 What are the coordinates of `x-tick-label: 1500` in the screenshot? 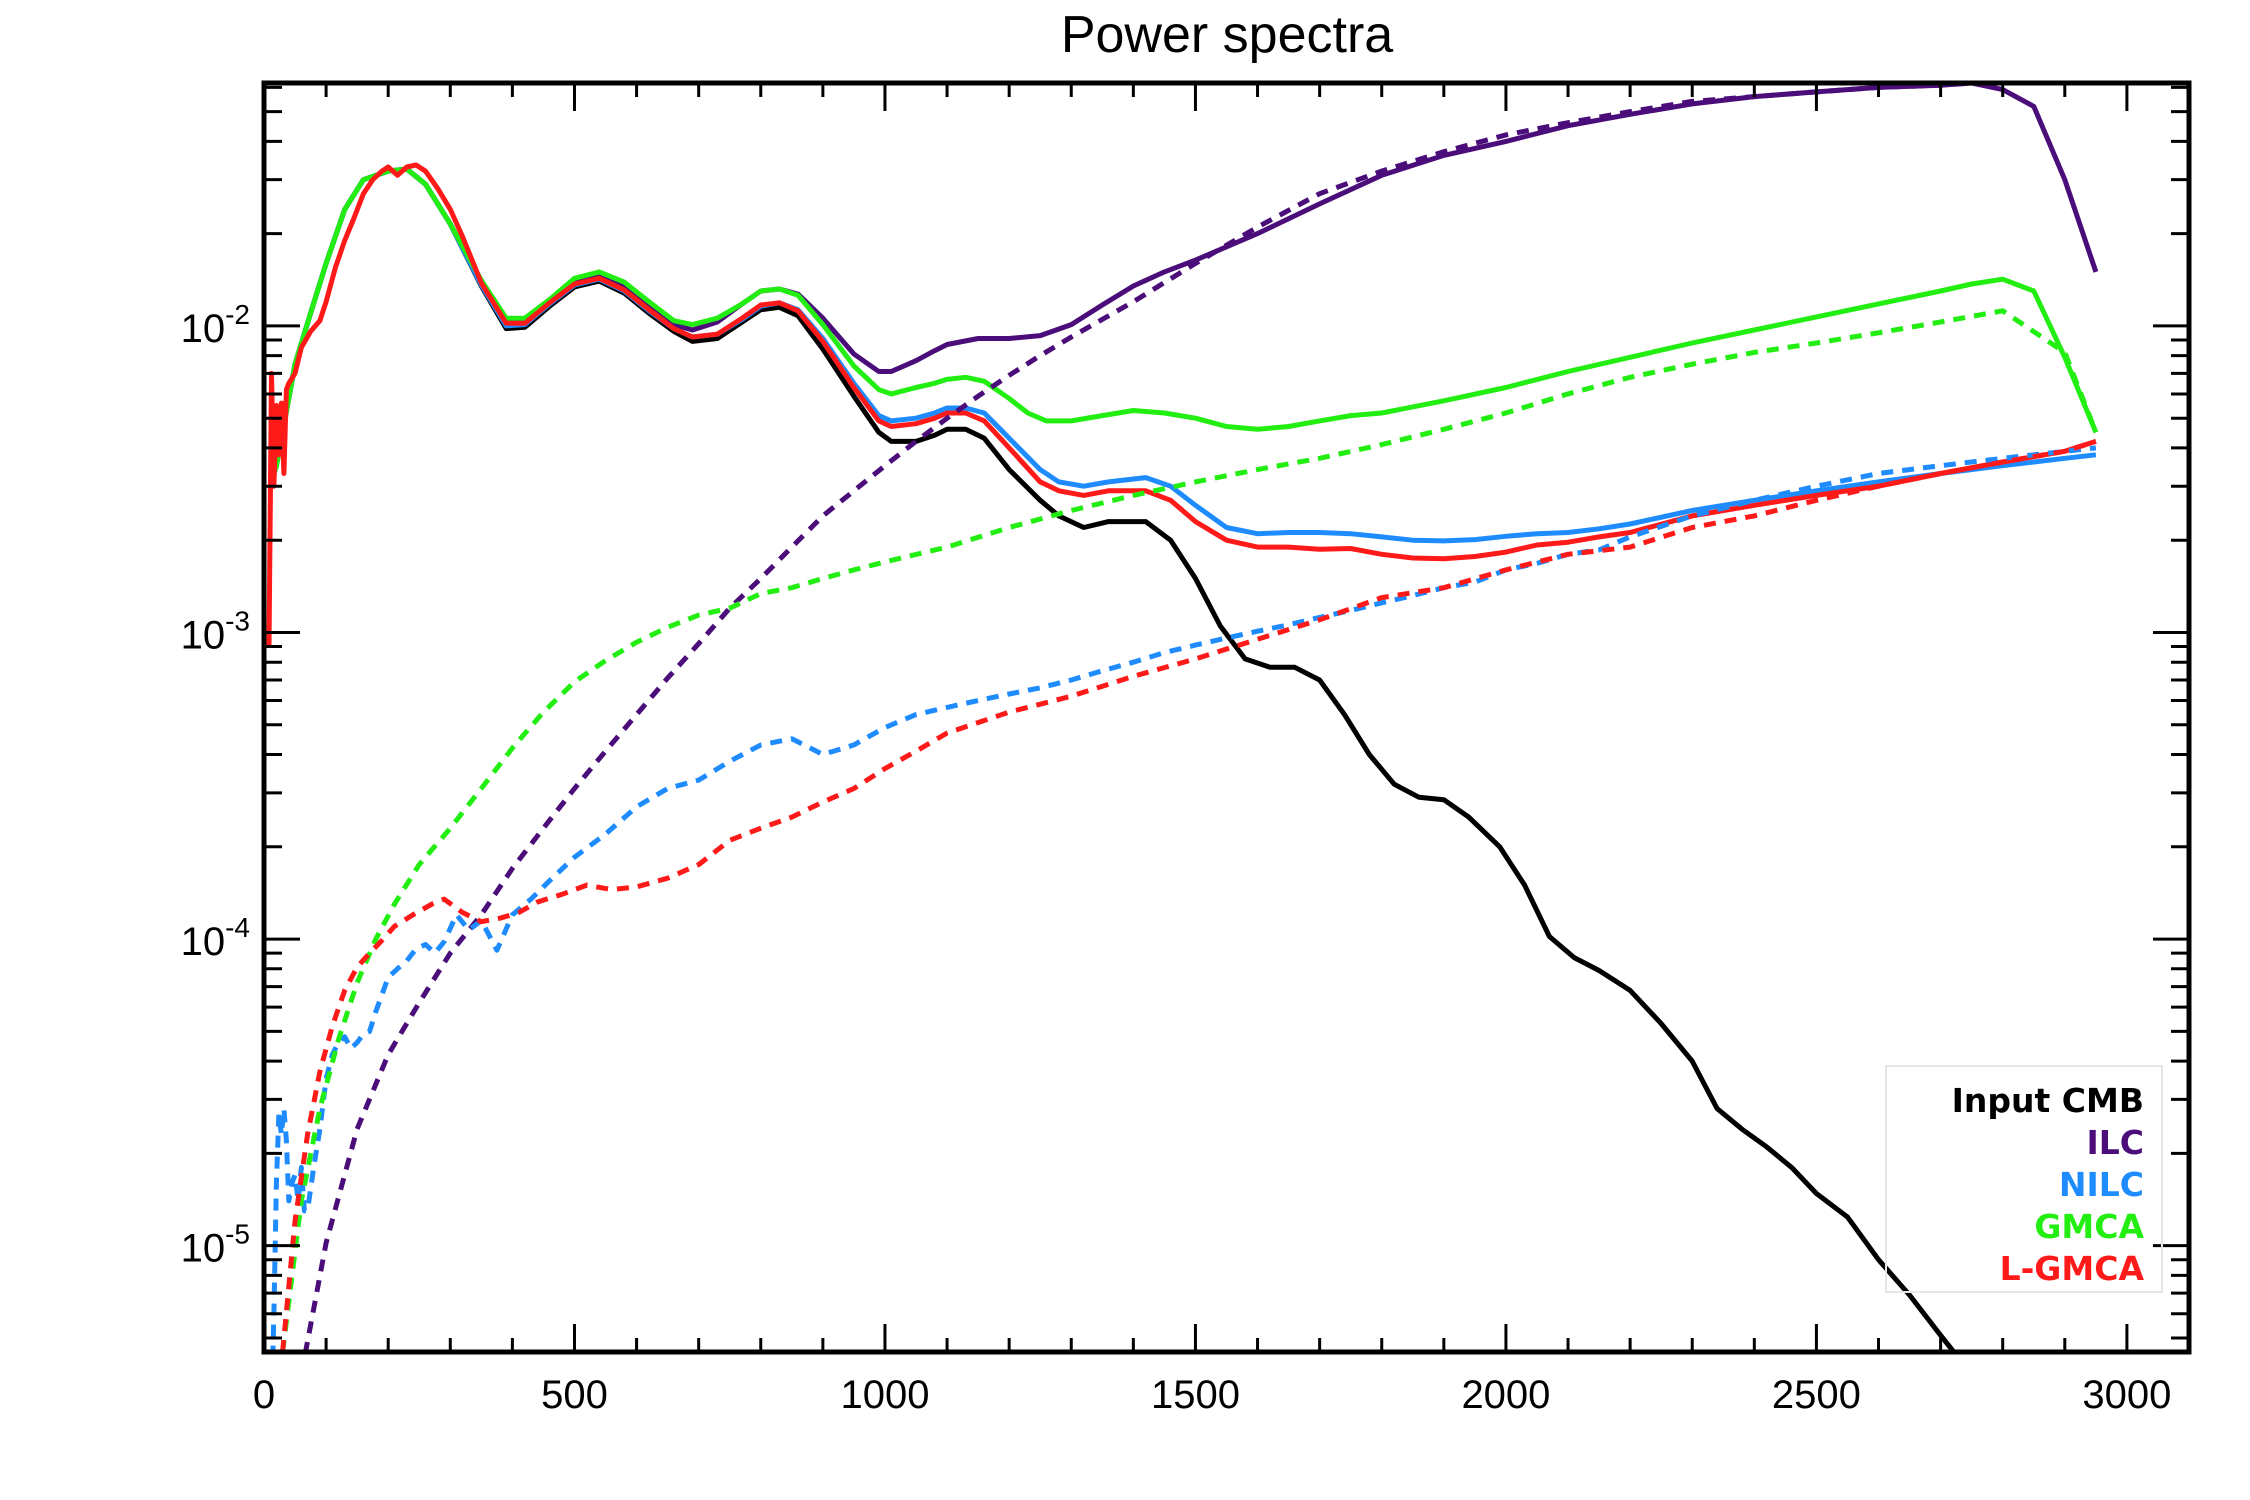 It's located at (1195, 1395).